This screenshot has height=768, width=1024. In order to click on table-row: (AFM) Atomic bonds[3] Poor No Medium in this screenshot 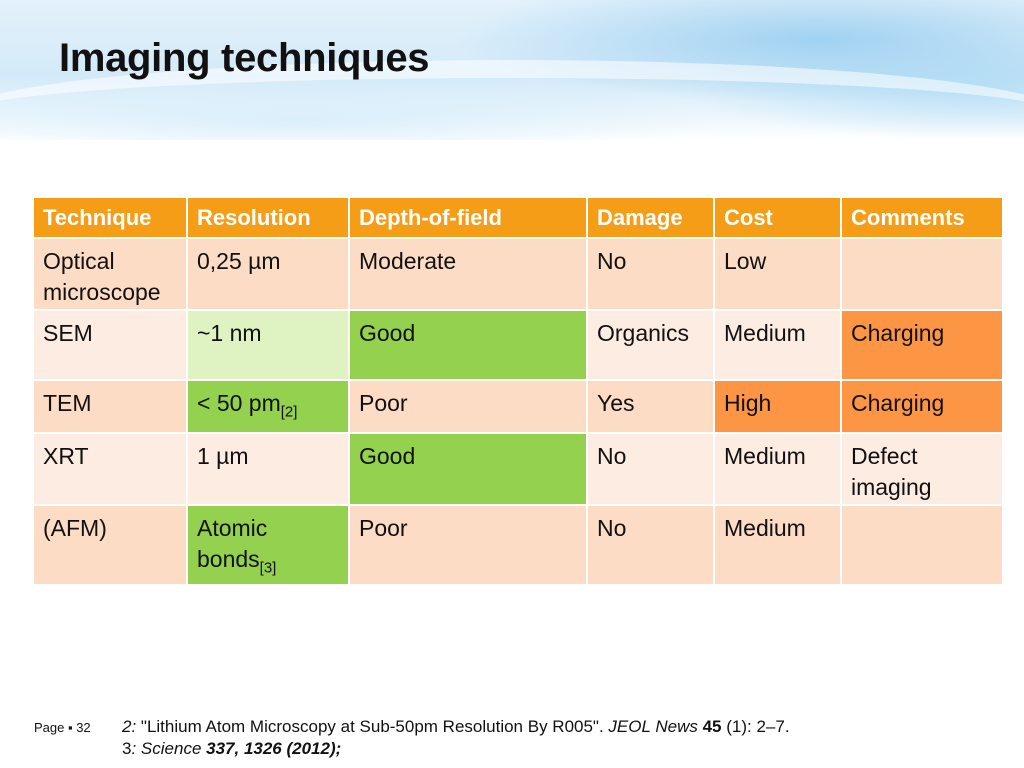, I will do `click(518, 545)`.